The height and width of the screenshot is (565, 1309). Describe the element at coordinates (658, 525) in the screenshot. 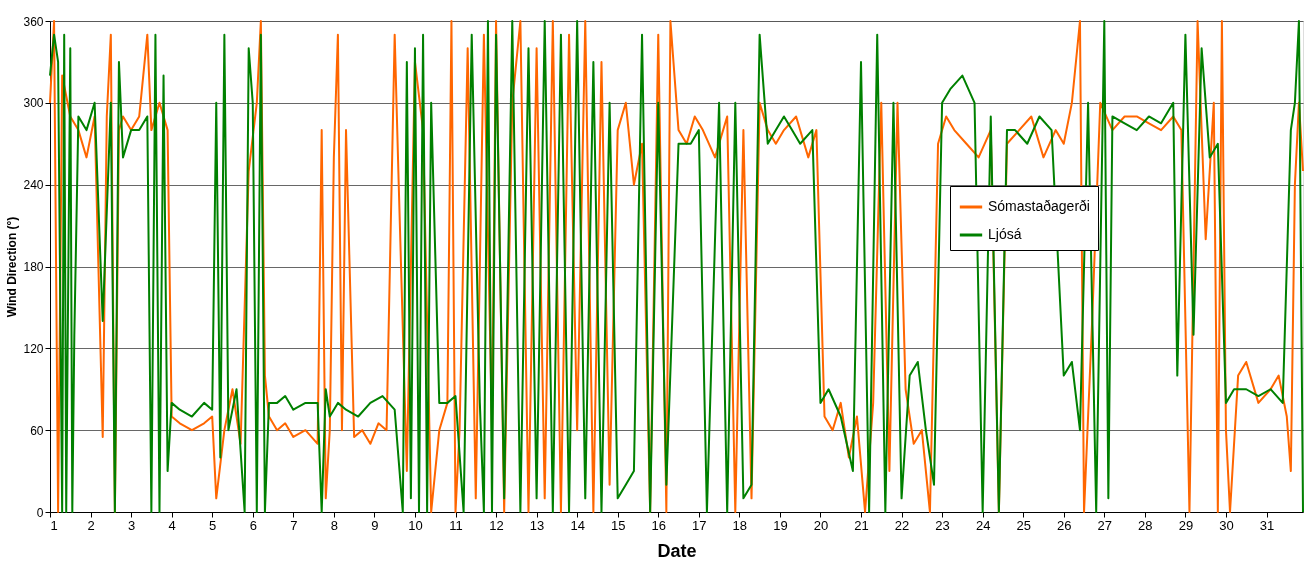

I see `x-tick-label: 16` at that location.